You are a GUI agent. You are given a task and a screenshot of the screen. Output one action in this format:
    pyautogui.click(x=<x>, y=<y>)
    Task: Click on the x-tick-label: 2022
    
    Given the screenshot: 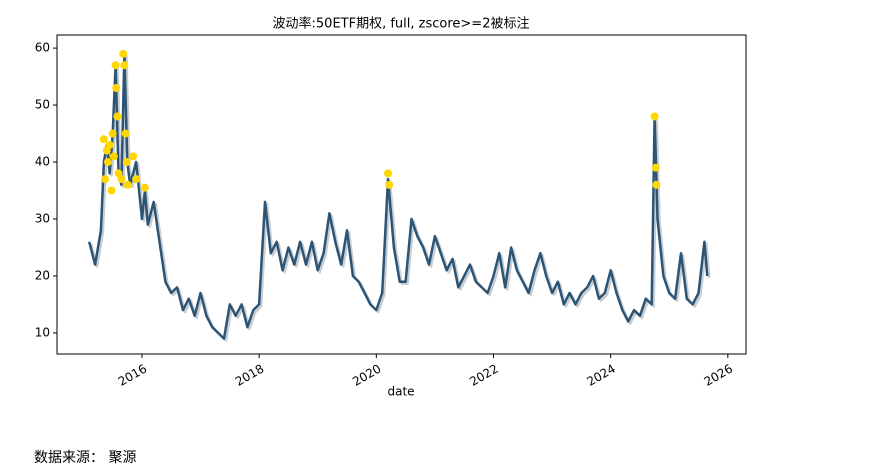 What is the action you would take?
    pyautogui.click(x=483, y=375)
    